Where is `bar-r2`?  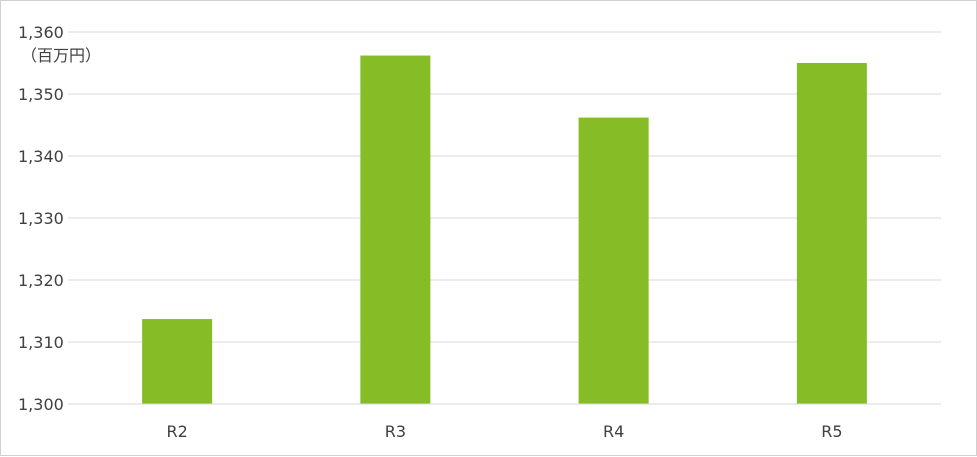 bar-r2 is located at coordinates (177, 361).